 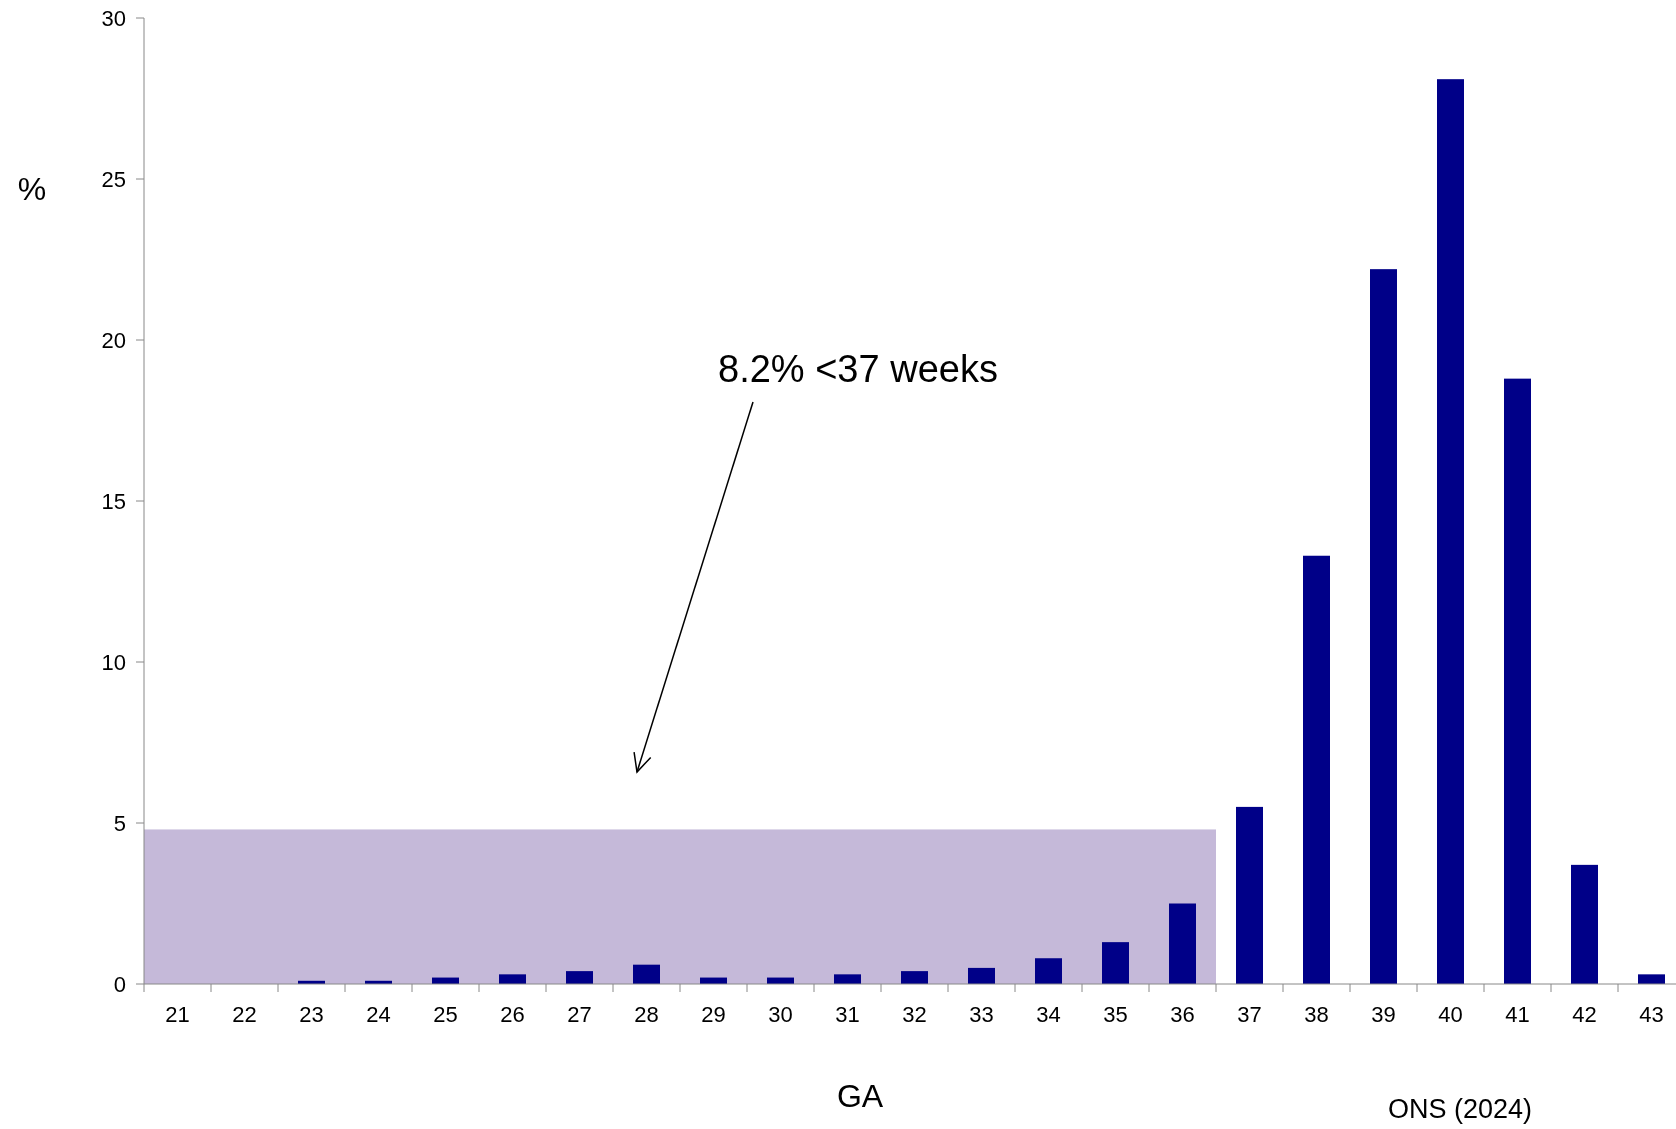 I want to click on x-tick-label: 38, so click(x=1316, y=1014).